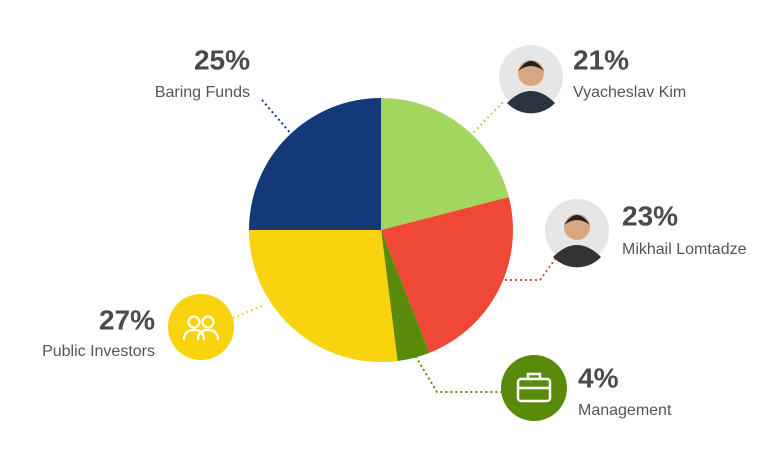 The height and width of the screenshot is (449, 783). Describe the element at coordinates (534, 381) in the screenshot. I see `briefcase-handle` at that location.